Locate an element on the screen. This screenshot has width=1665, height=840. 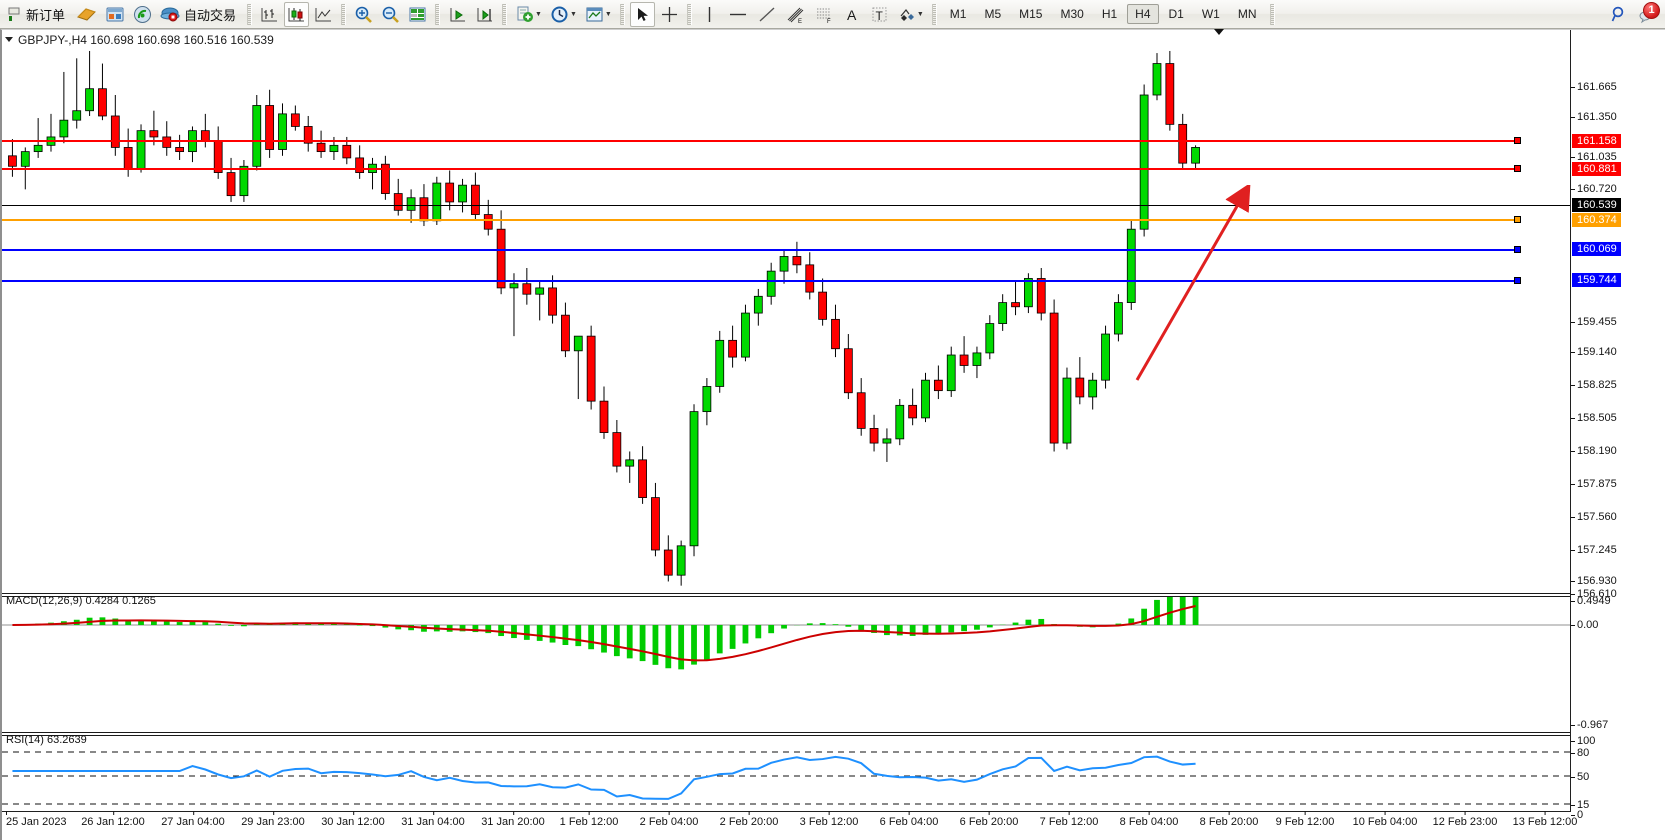
auto-scroll-icon is located at coordinates (457, 14).